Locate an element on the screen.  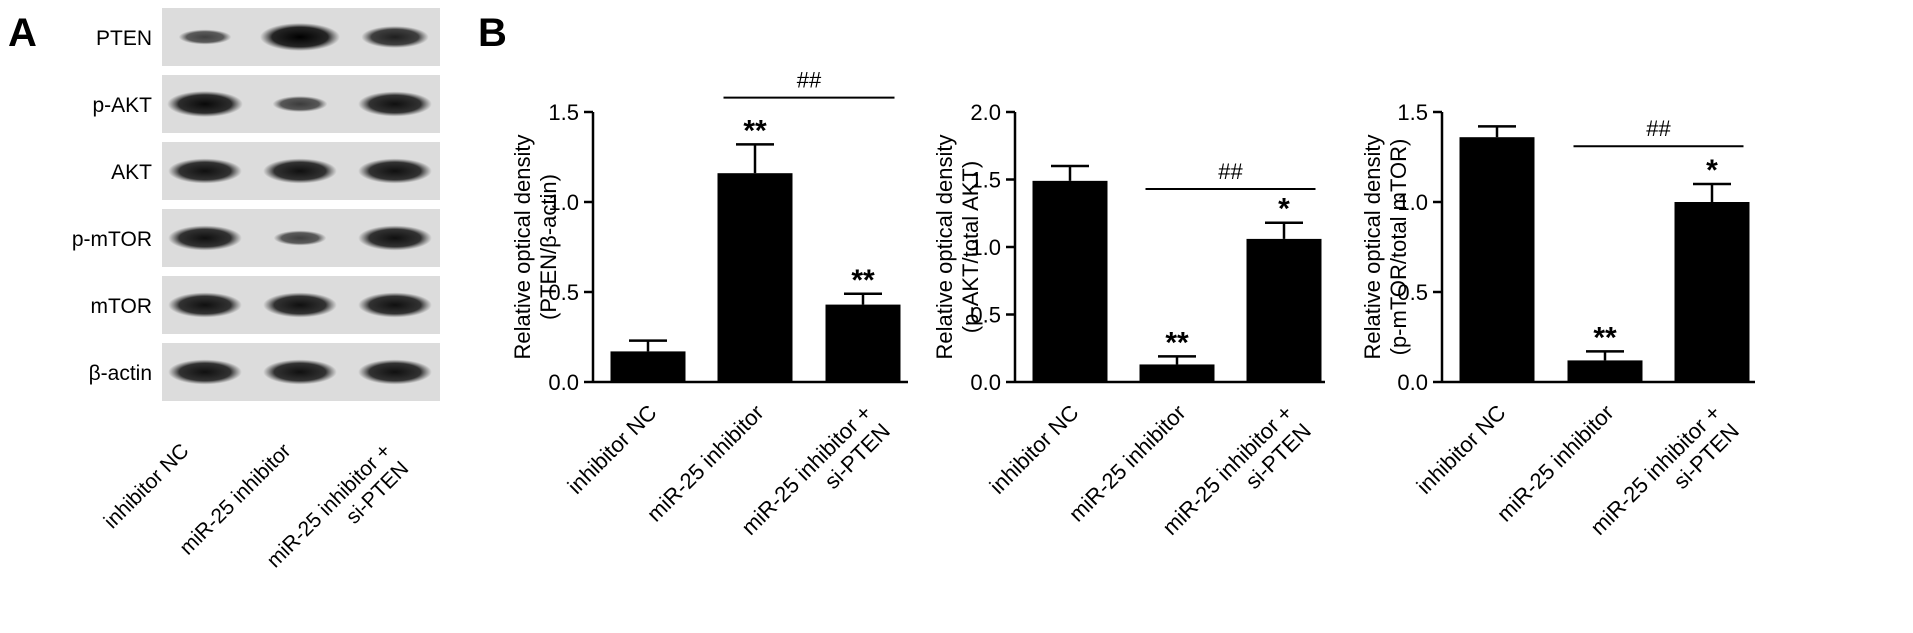
x-tick-label-line: miR-25 inhibitor is located at coordinates (705, 463).